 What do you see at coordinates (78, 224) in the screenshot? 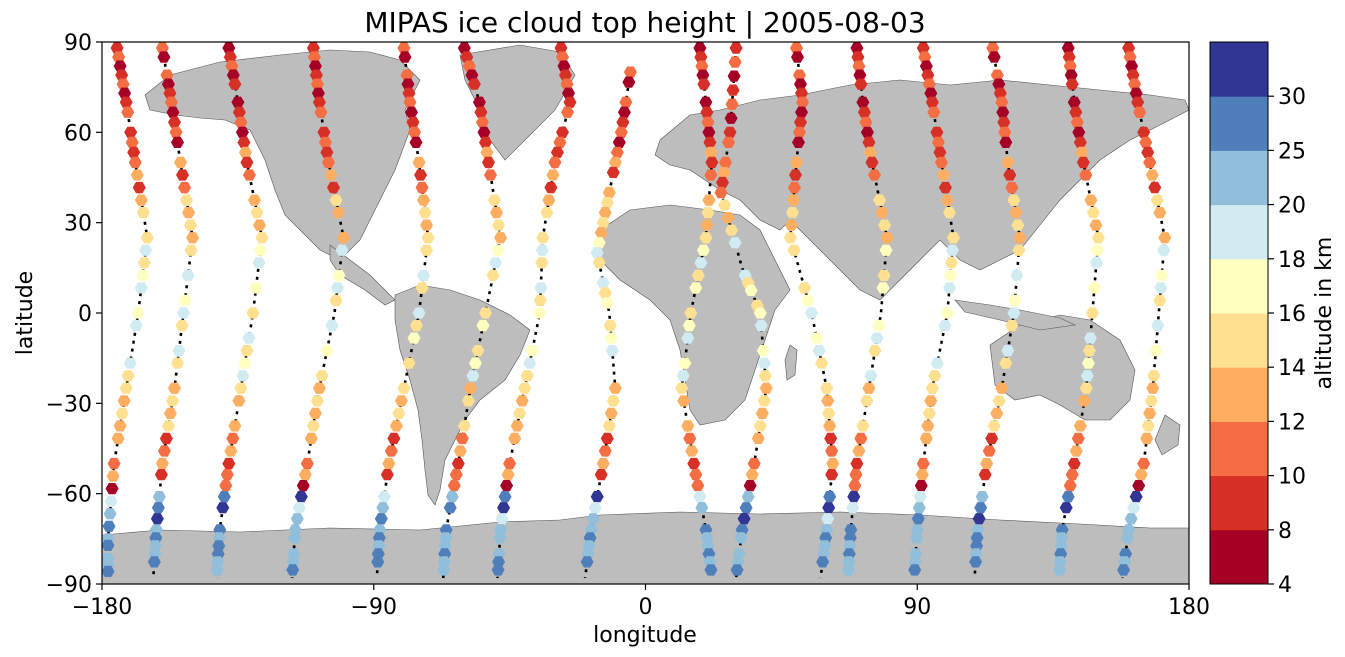
I see `y-tick-label: 30` at bounding box center [78, 224].